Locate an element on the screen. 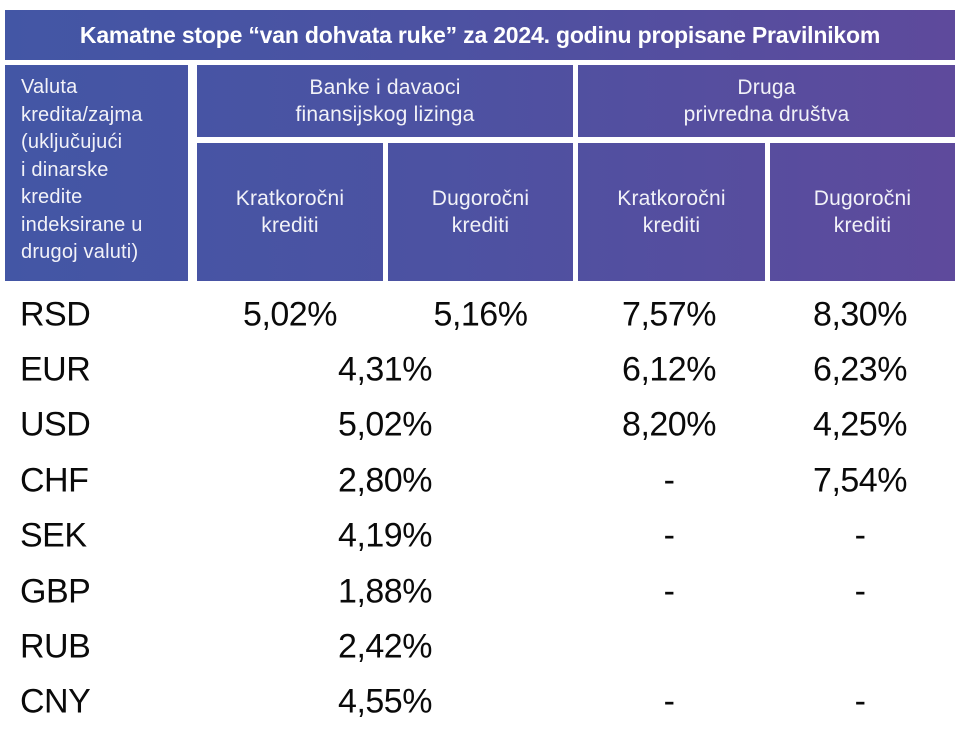 The height and width of the screenshot is (730, 959). table-row: GBP 1,88% - - is located at coordinates (479, 591).